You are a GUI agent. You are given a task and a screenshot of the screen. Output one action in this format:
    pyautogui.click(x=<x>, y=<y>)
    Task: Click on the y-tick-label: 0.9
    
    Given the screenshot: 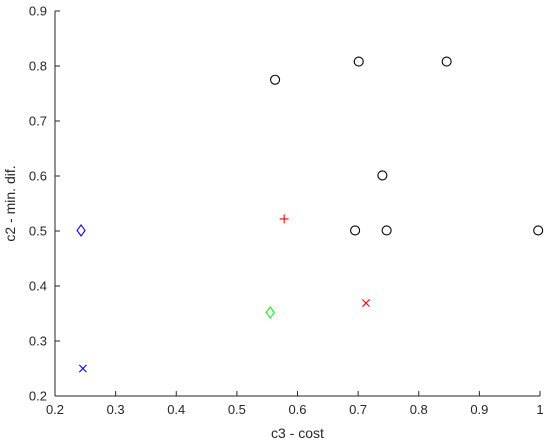 What is the action you would take?
    pyautogui.click(x=38, y=11)
    